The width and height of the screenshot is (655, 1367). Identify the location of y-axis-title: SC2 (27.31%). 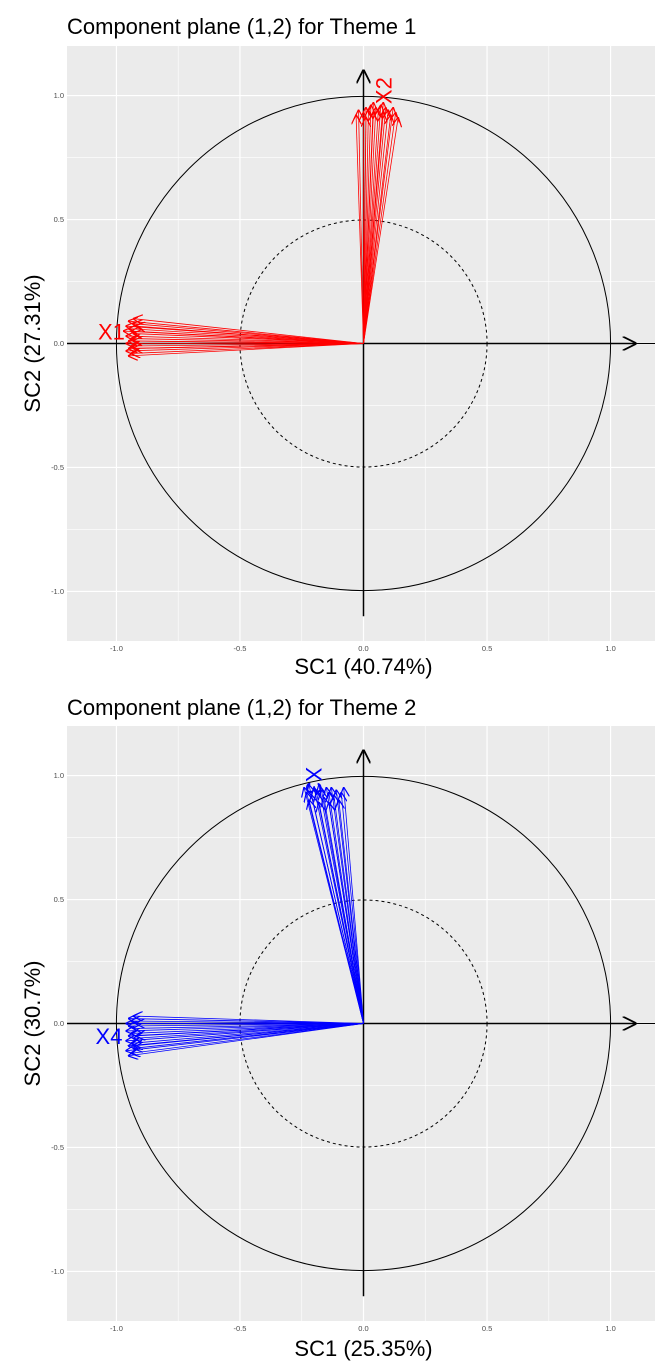
(32, 343).